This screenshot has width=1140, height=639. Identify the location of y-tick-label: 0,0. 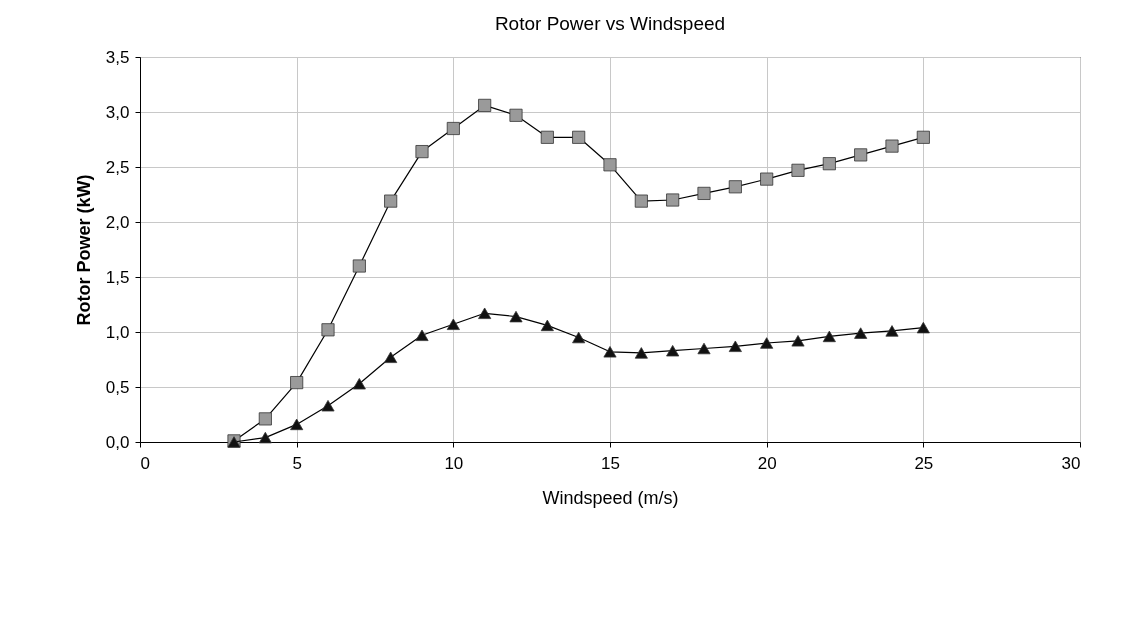
(117, 442).